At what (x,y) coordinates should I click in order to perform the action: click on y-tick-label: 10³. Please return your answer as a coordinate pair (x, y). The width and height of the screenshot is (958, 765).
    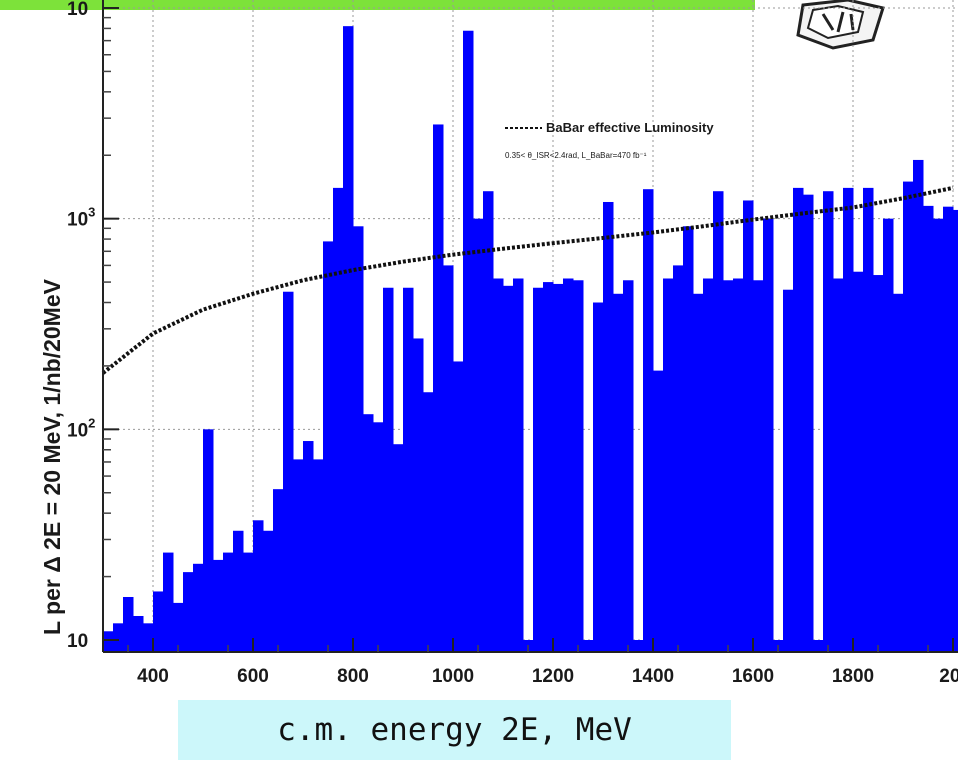
    Looking at the image, I should click on (81, 218).